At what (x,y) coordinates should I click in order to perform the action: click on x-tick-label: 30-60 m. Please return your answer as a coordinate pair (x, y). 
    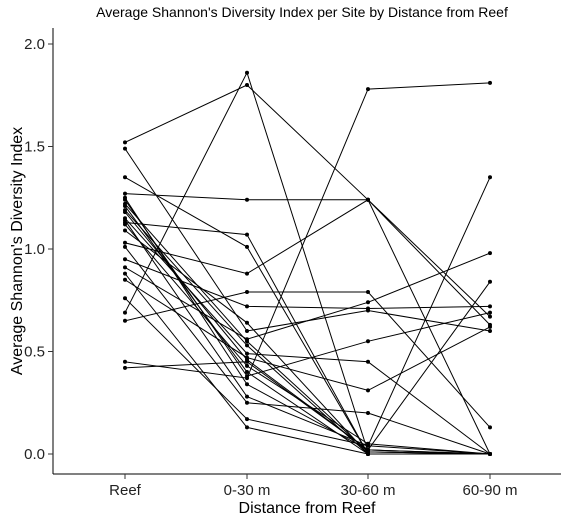
    Looking at the image, I should click on (367, 490).